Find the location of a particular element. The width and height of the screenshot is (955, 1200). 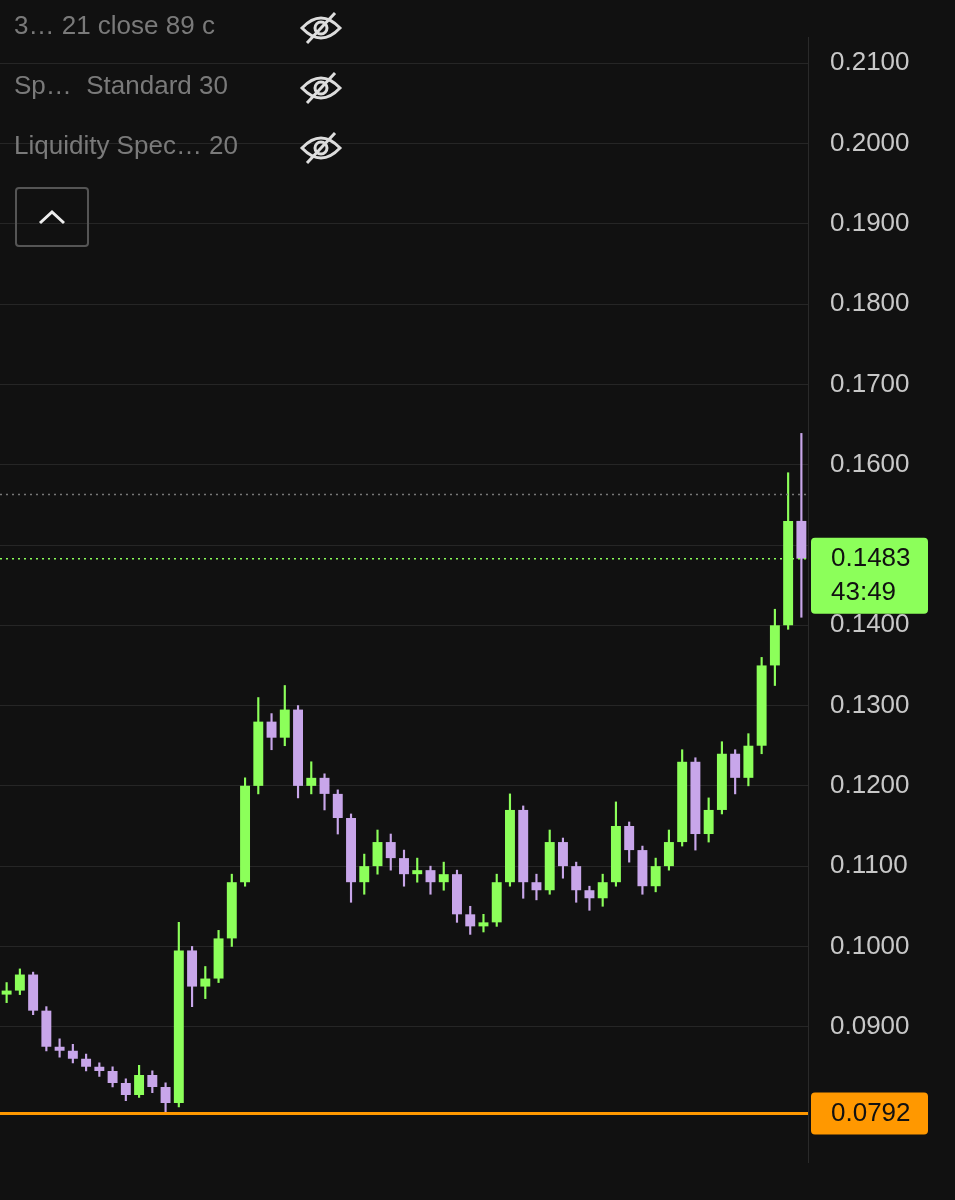

y-tick-label: 0.1800 is located at coordinates (870, 302).